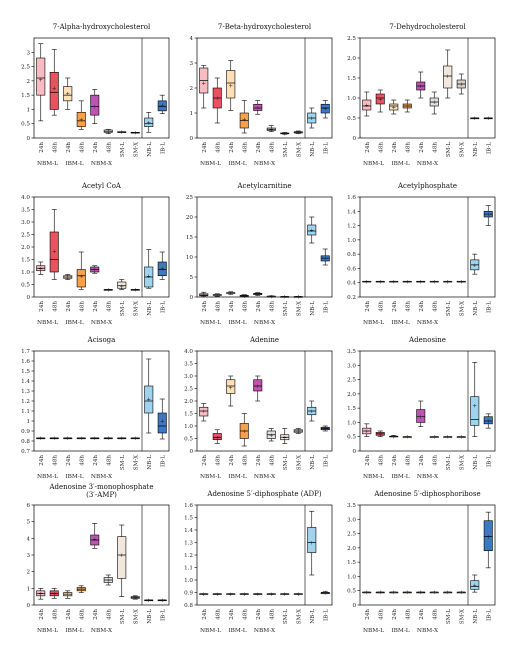 Image resolution: width=524 pixels, height=660 pixels. What do you see at coordinates (188, 581) in the screenshot?
I see `y-tick-label: 1.0` at bounding box center [188, 581].